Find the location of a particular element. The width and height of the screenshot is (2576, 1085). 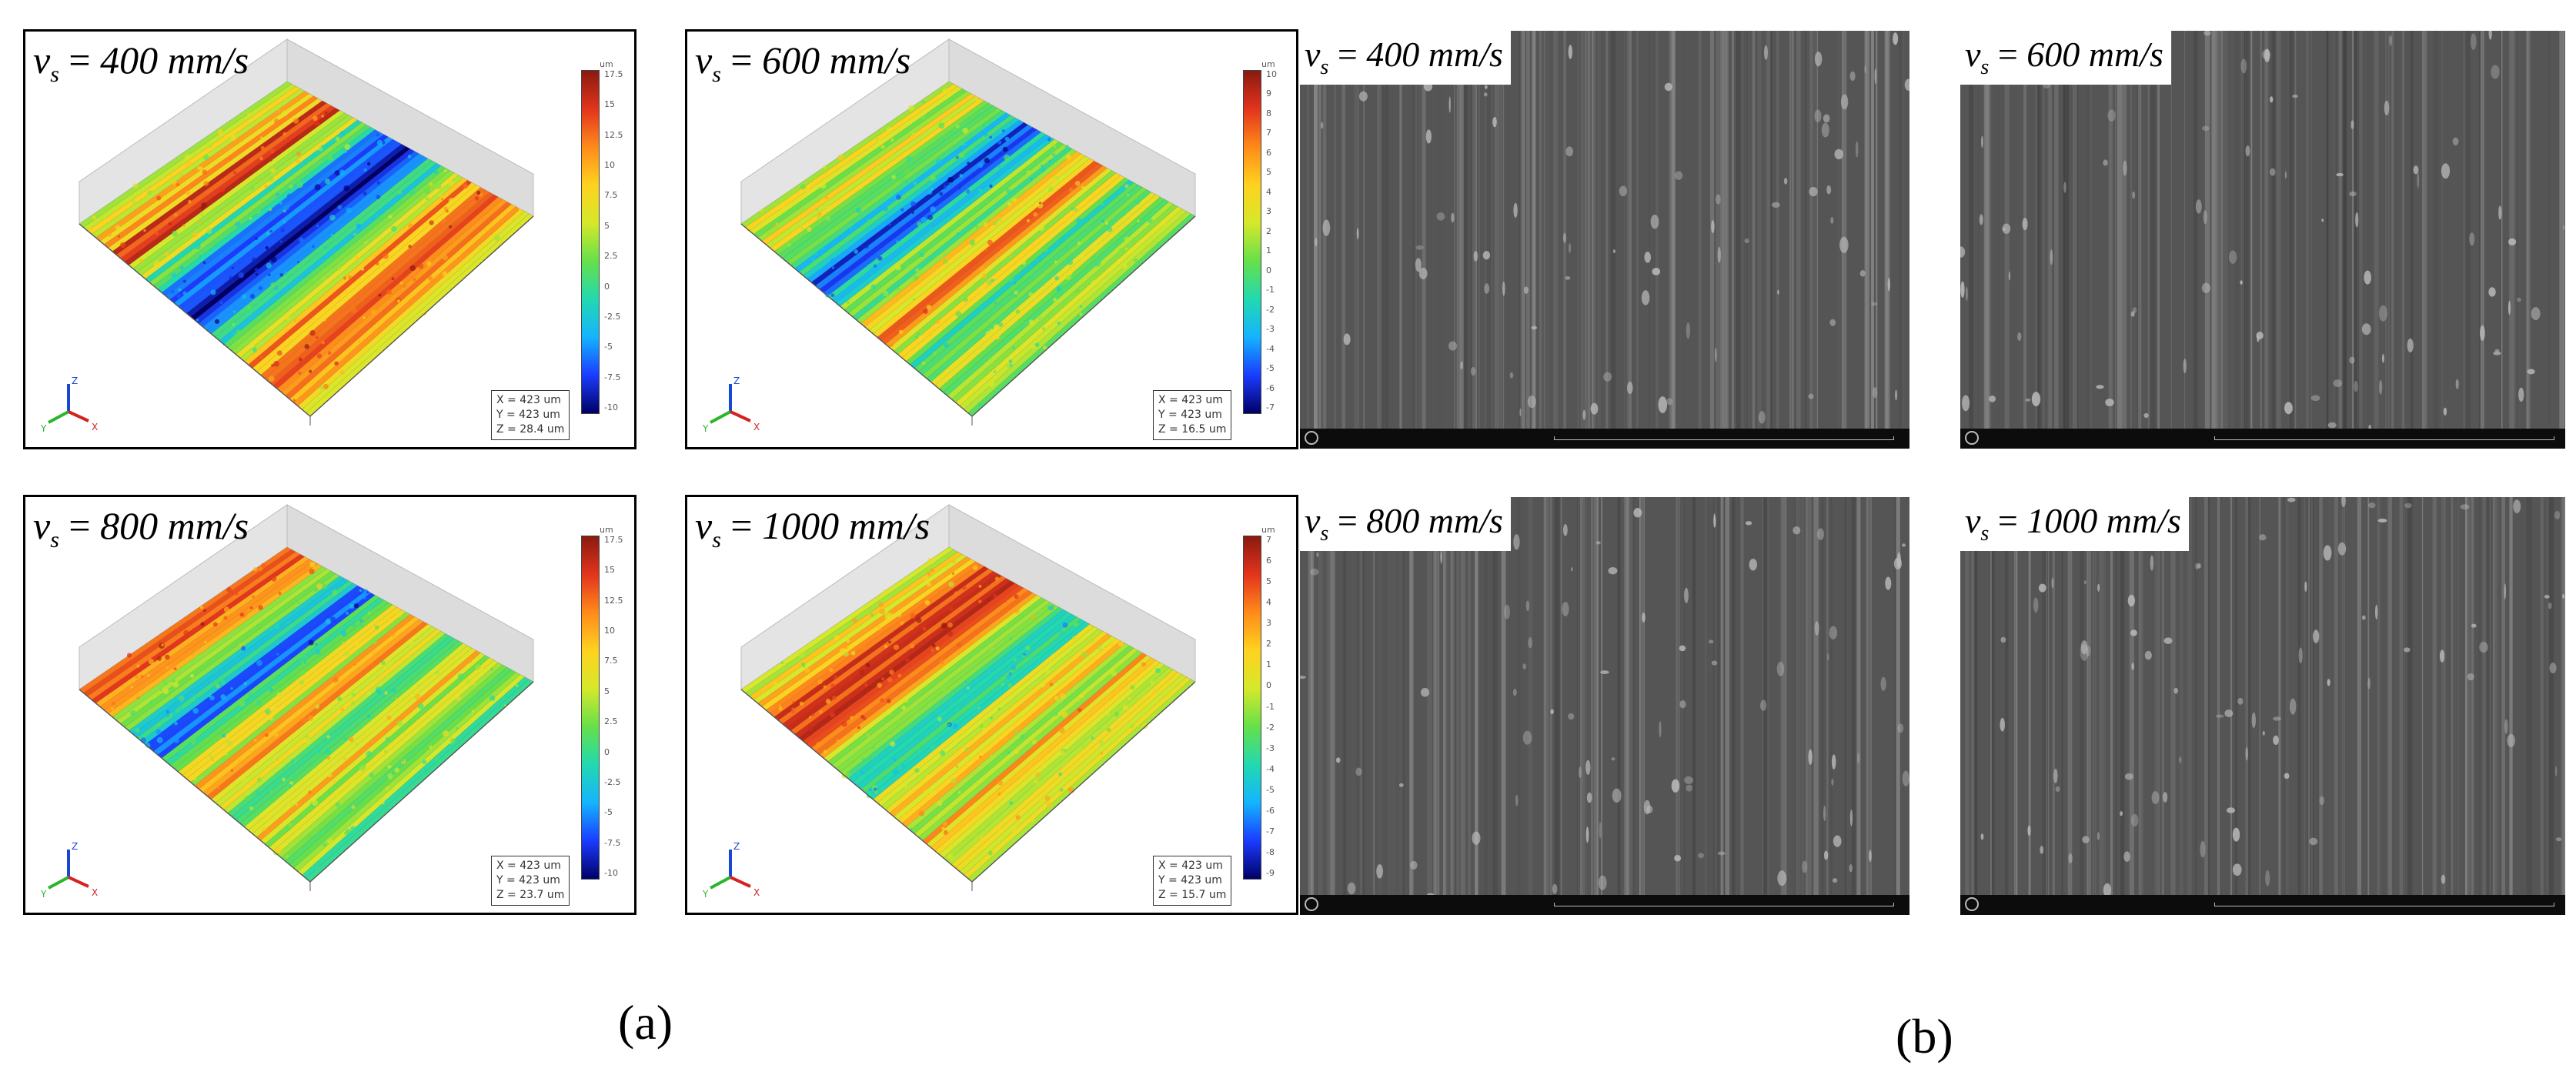

colorbar-tick: 1 is located at coordinates (1268, 664).